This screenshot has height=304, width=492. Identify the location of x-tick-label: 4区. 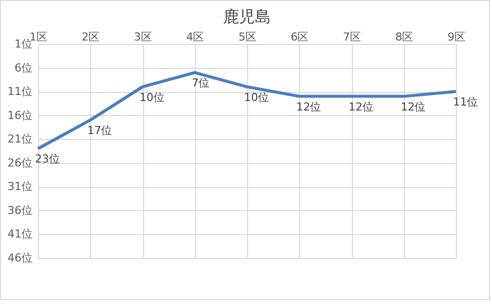
(195, 37).